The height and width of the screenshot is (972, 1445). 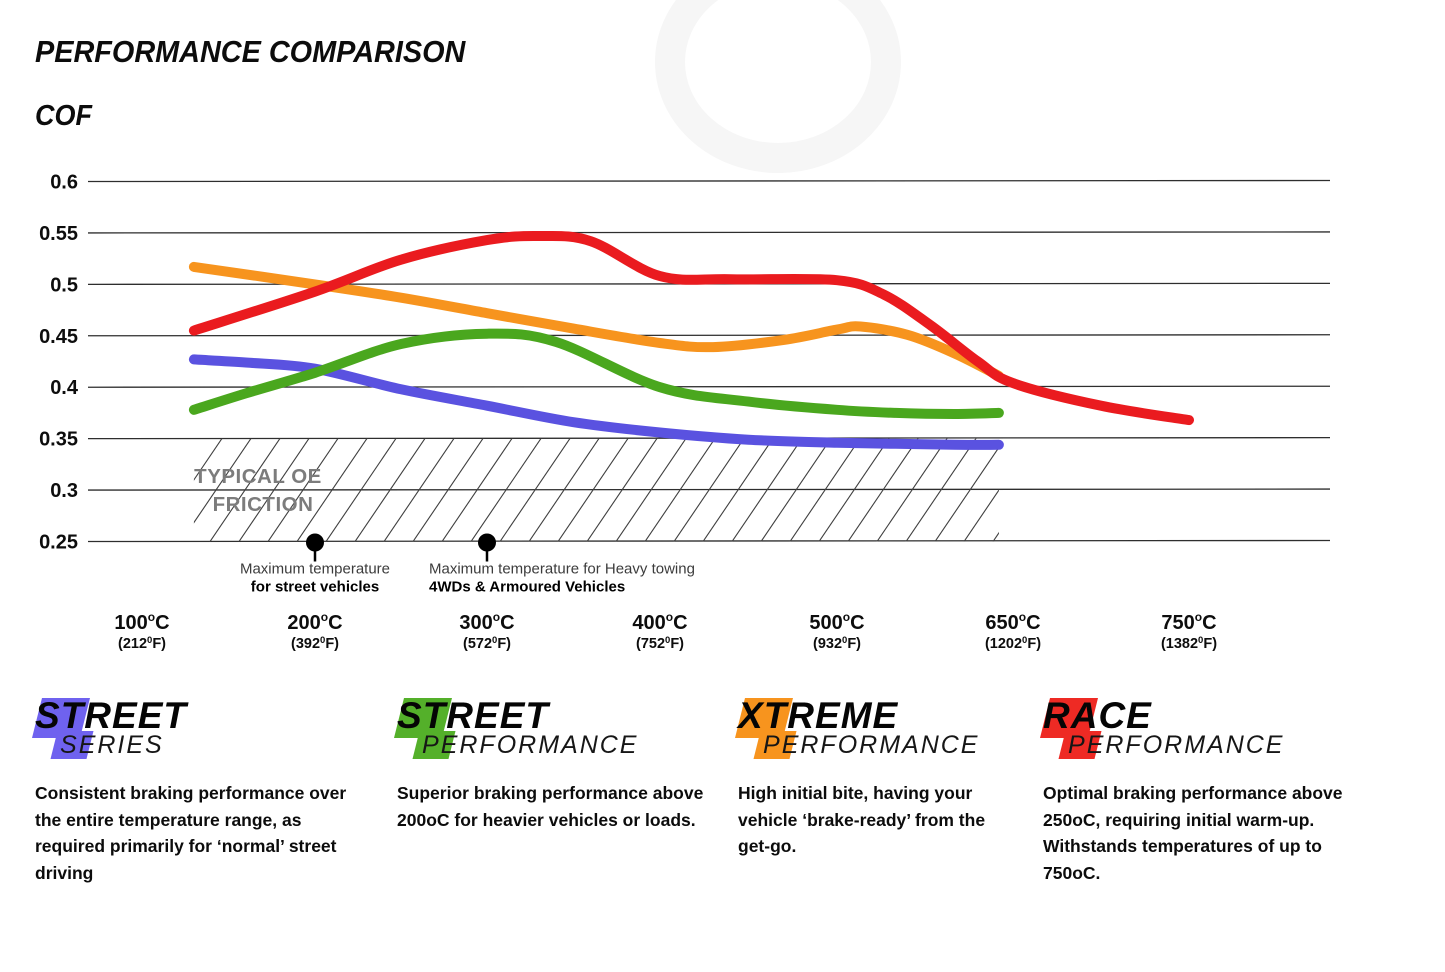 What do you see at coordinates (69, 745) in the screenshot?
I see `logo-line2-initial: S` at bounding box center [69, 745].